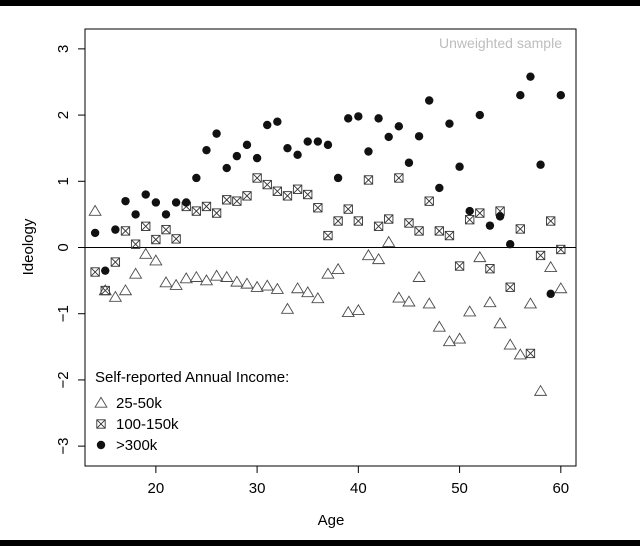 The height and width of the screenshot is (546, 640). What do you see at coordinates (63, 379) in the screenshot?
I see `y-tick-label--2: −2` at bounding box center [63, 379].